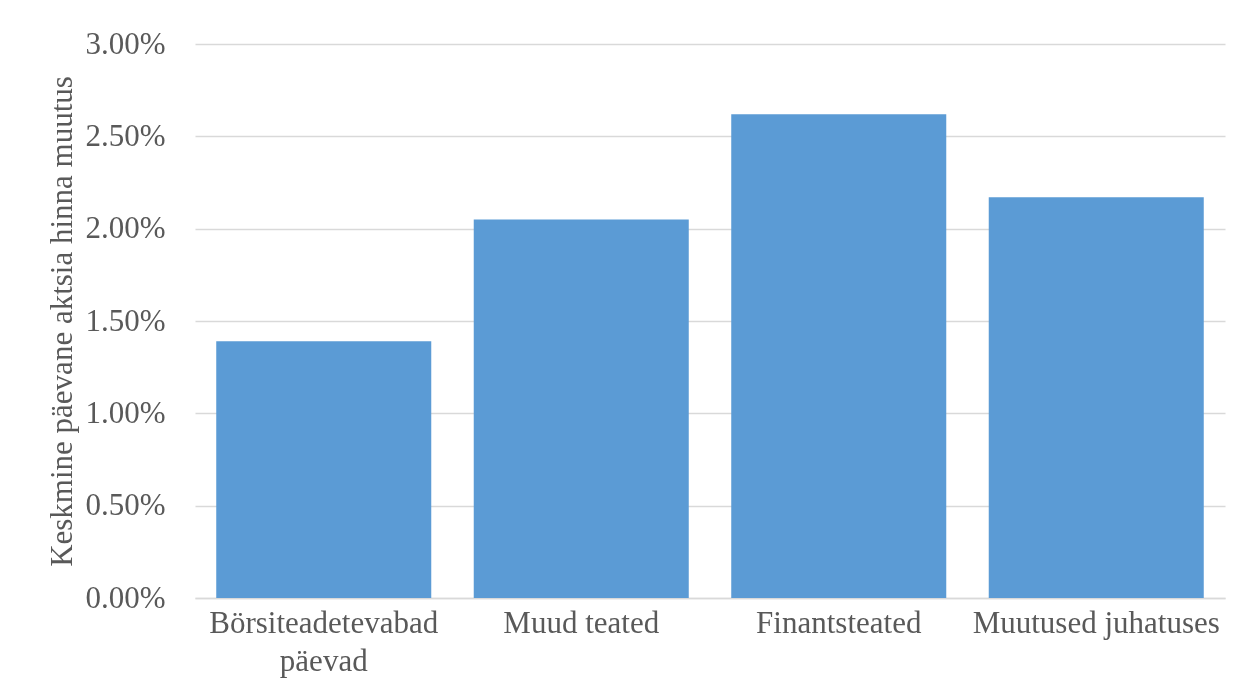  What do you see at coordinates (125, 505) in the screenshot?
I see `y-tick-label: 0.50%` at bounding box center [125, 505].